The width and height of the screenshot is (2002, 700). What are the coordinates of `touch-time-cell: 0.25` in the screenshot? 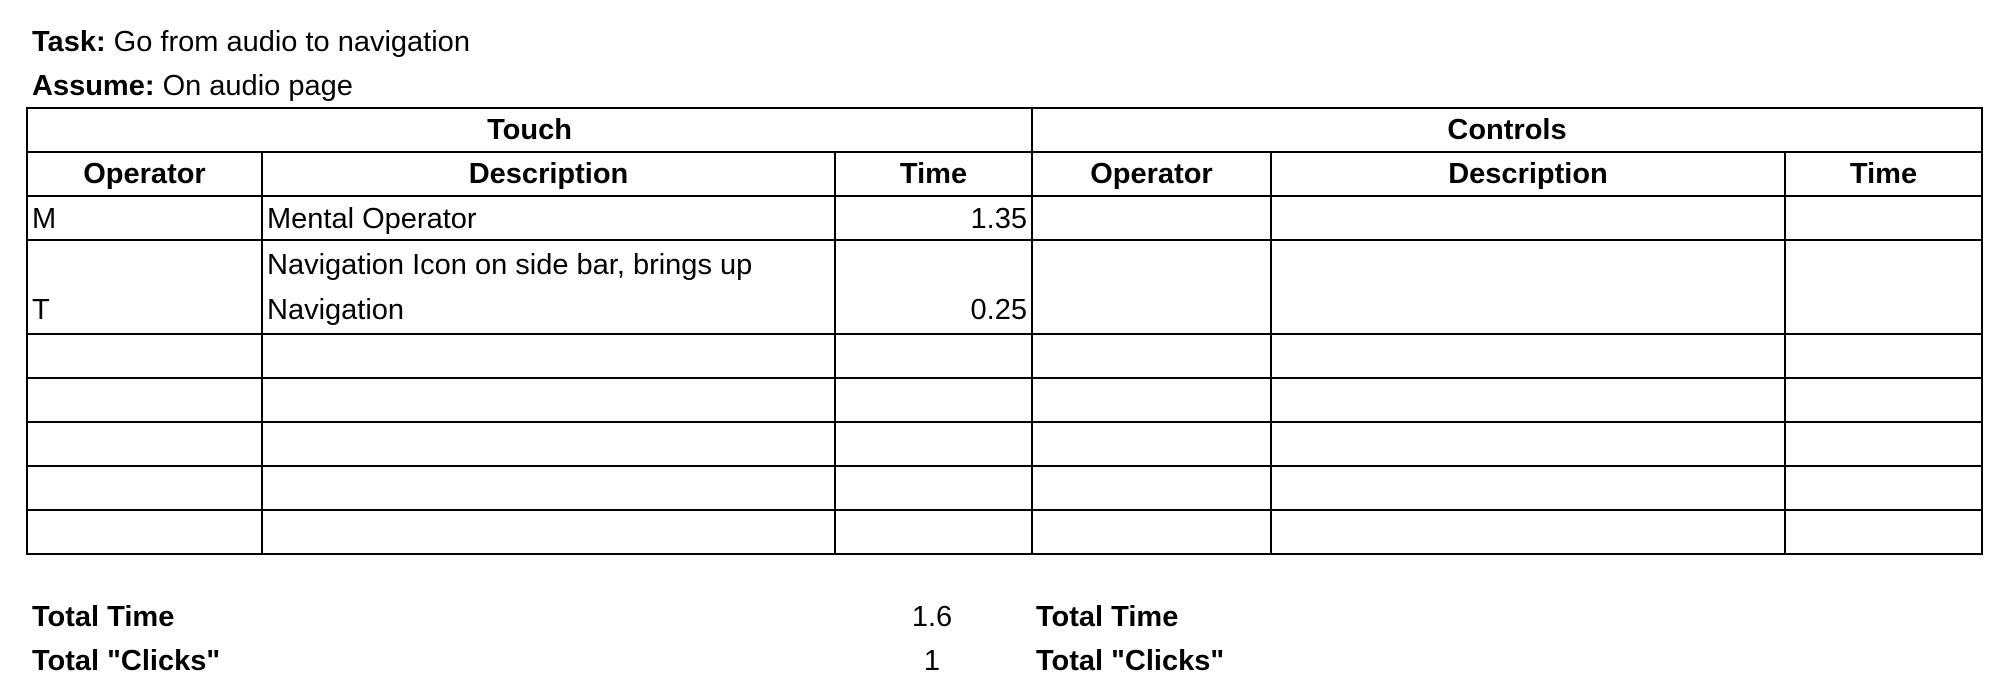 It's located at (933, 287).